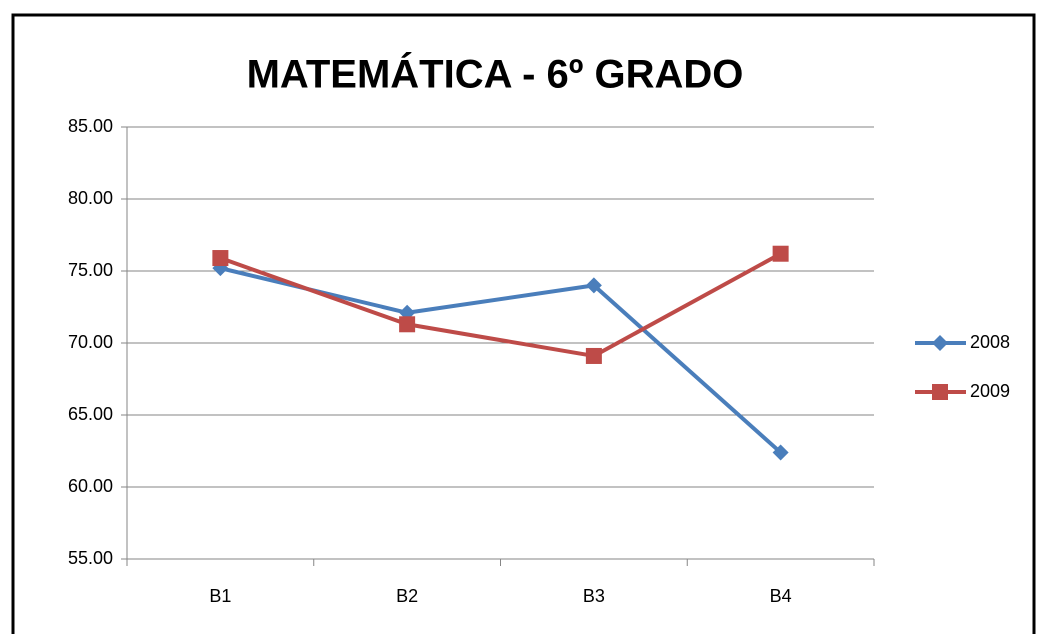 The height and width of the screenshot is (634, 1042). Describe the element at coordinates (495, 74) in the screenshot. I see `chart-title: MATEMÁTICA - 6º GRADO` at that location.